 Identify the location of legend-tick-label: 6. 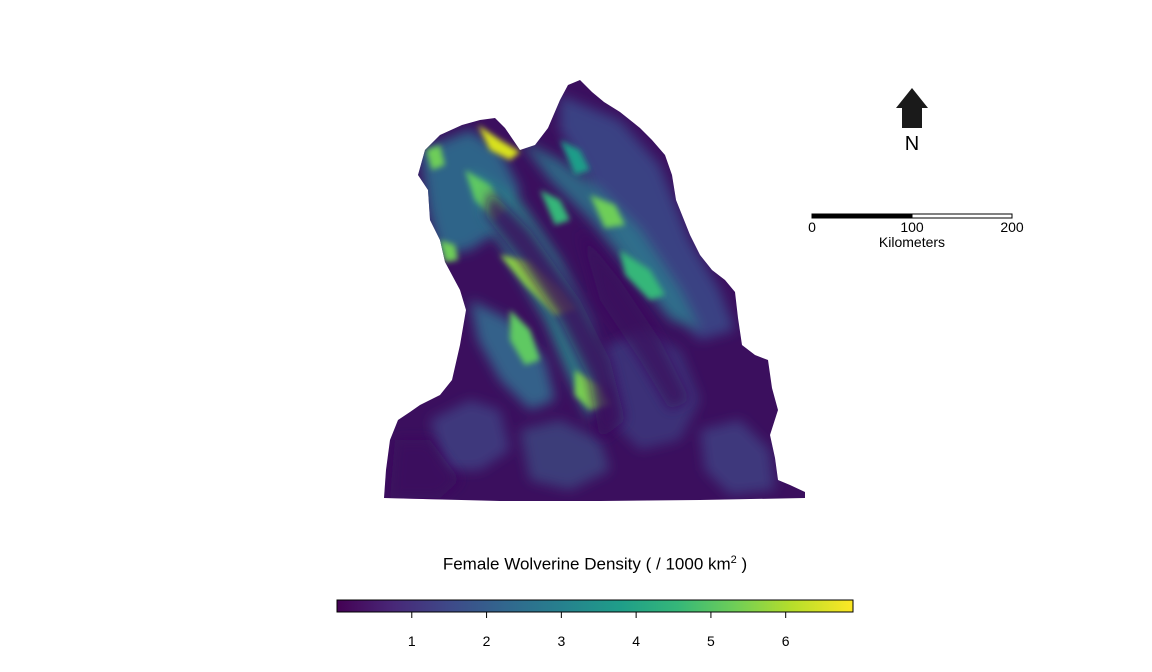
(785, 641).